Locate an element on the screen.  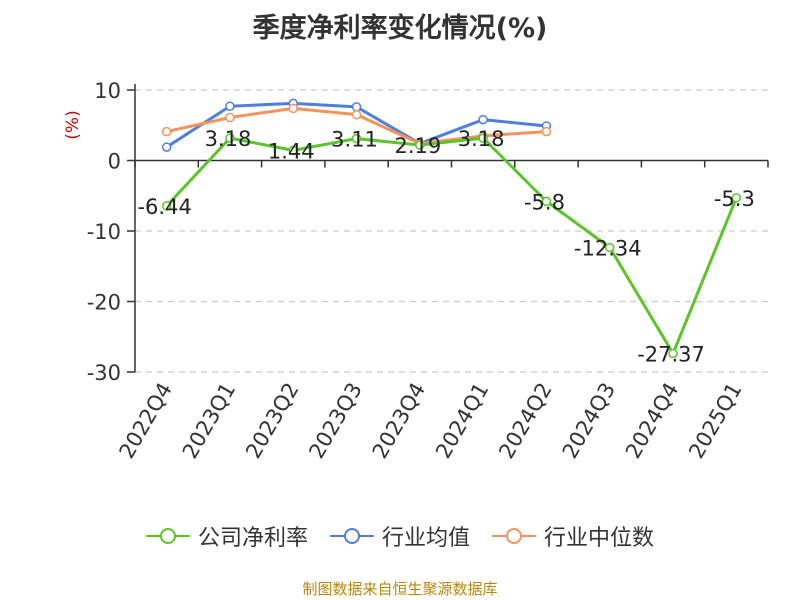
legend-label-company: 公司净利率 is located at coordinates (252, 538).